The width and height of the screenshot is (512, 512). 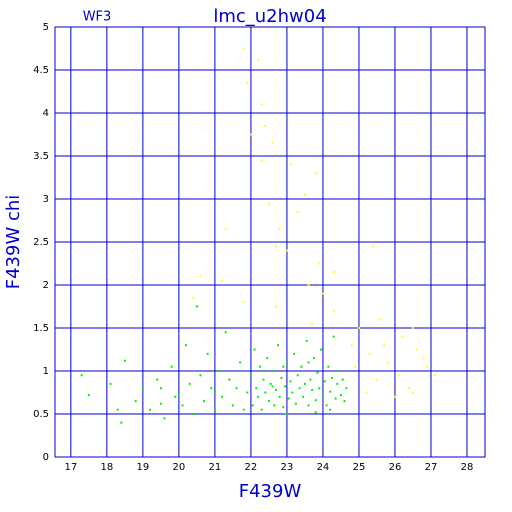 I want to click on y-tick-label: 5, so click(x=46, y=27).